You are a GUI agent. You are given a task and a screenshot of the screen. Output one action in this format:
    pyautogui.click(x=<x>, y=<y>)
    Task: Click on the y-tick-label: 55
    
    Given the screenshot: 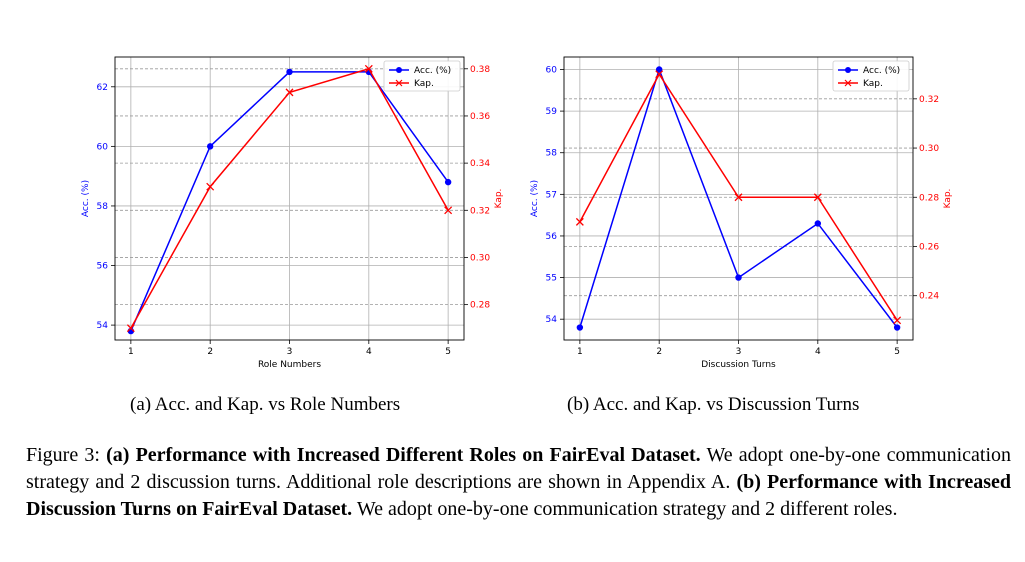 What is the action you would take?
    pyautogui.click(x=551, y=279)
    